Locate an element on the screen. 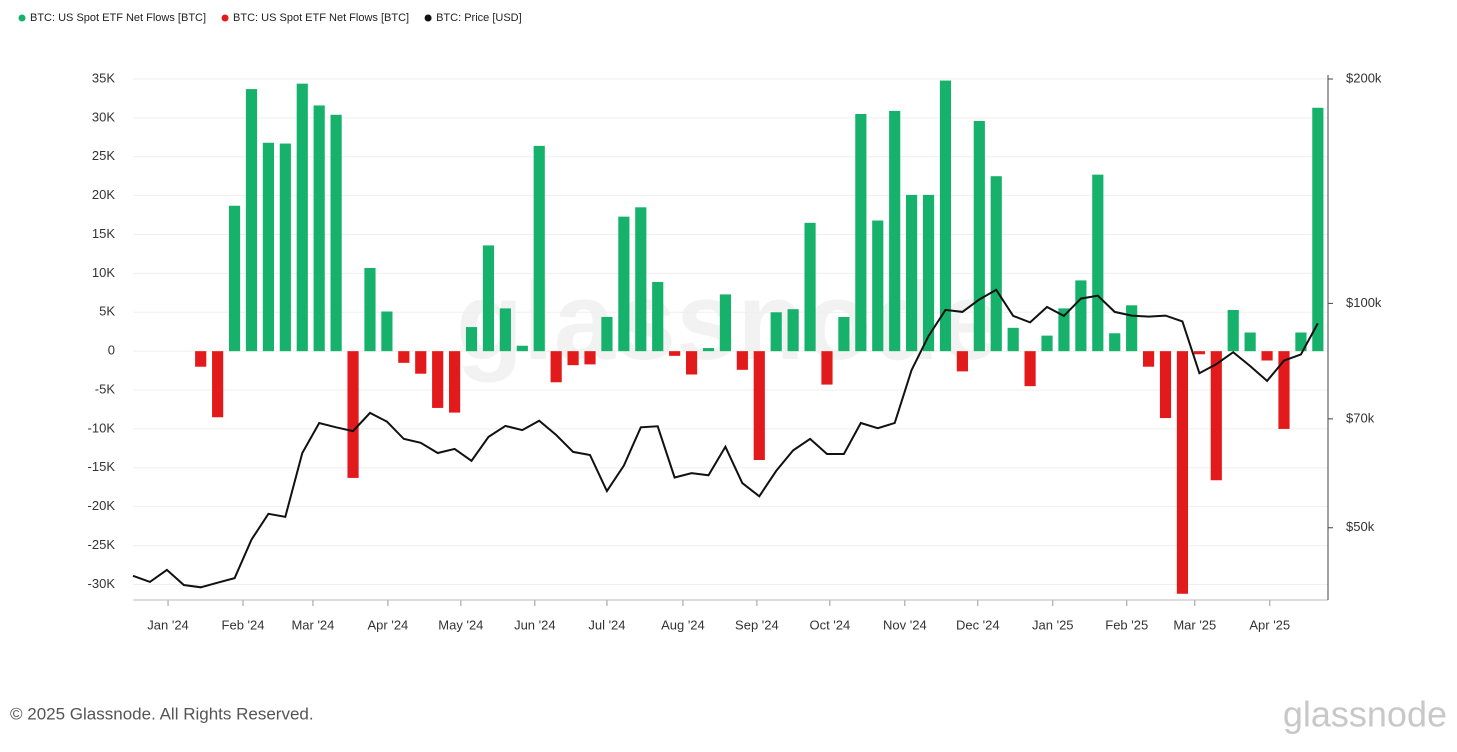 The width and height of the screenshot is (1457, 752). x-tick-label: Jun '24 is located at coordinates (535, 624).